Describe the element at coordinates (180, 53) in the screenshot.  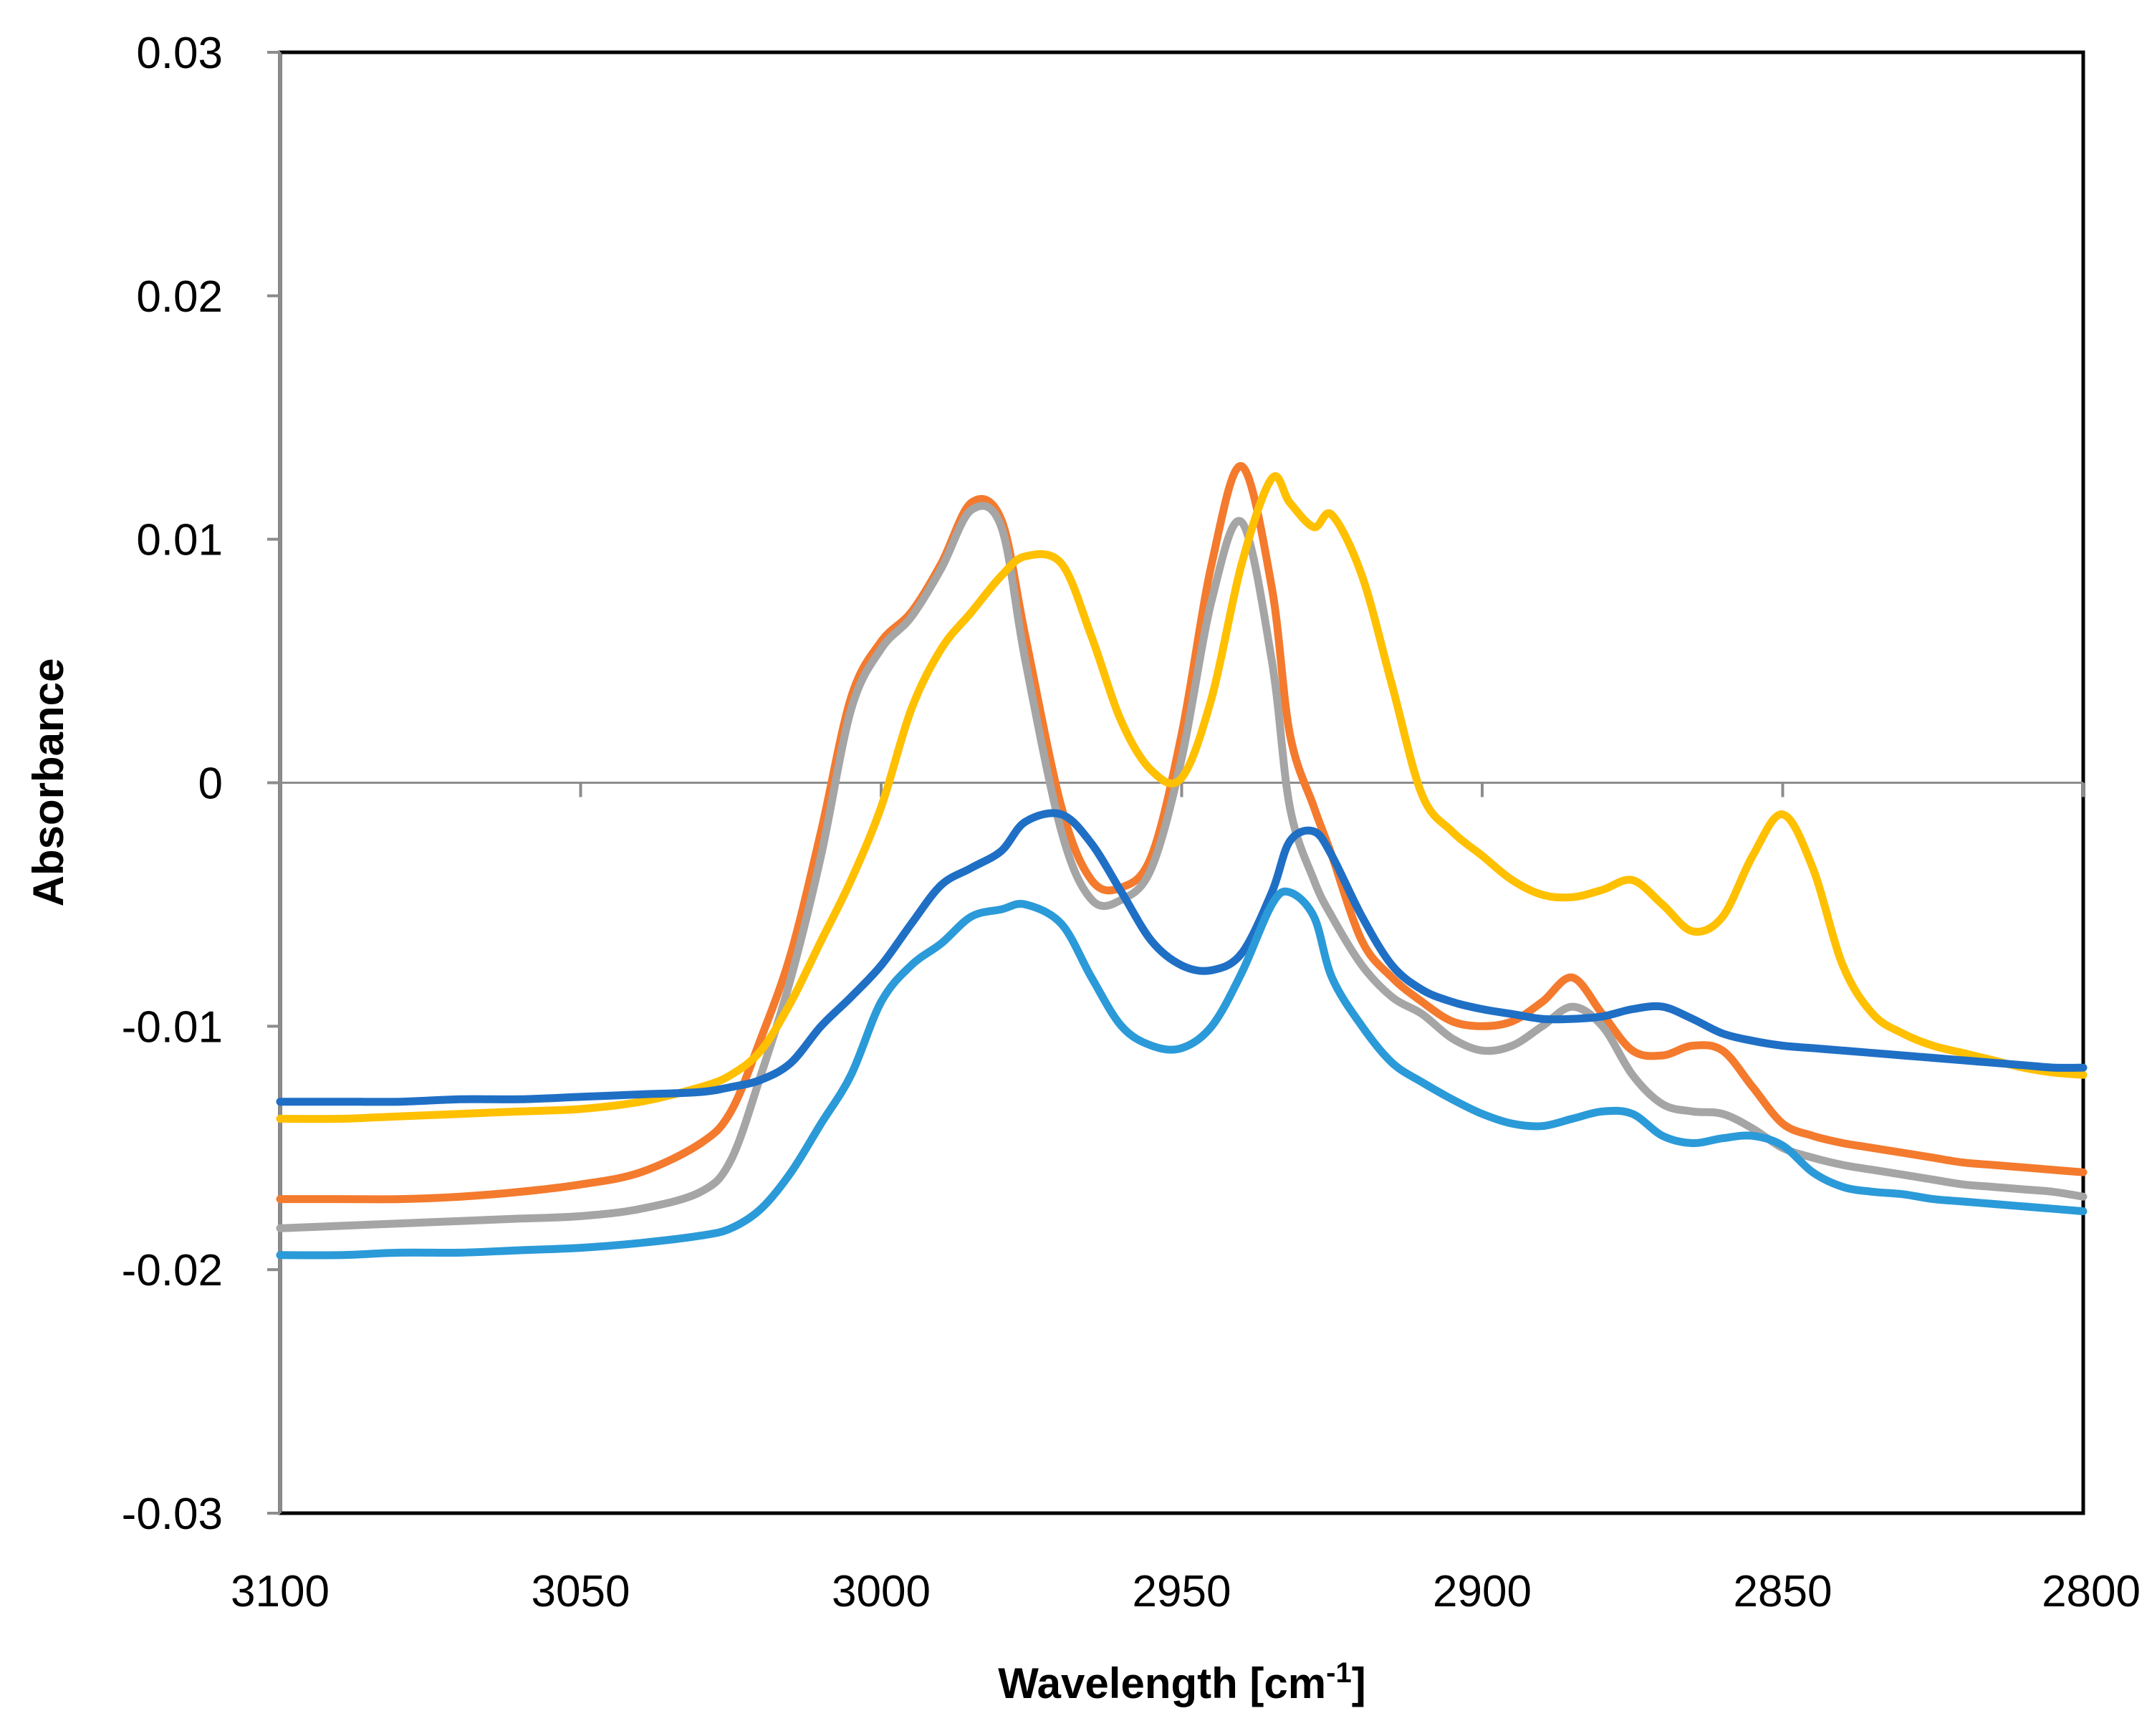
I see `y-tick-label: 0.03` at that location.